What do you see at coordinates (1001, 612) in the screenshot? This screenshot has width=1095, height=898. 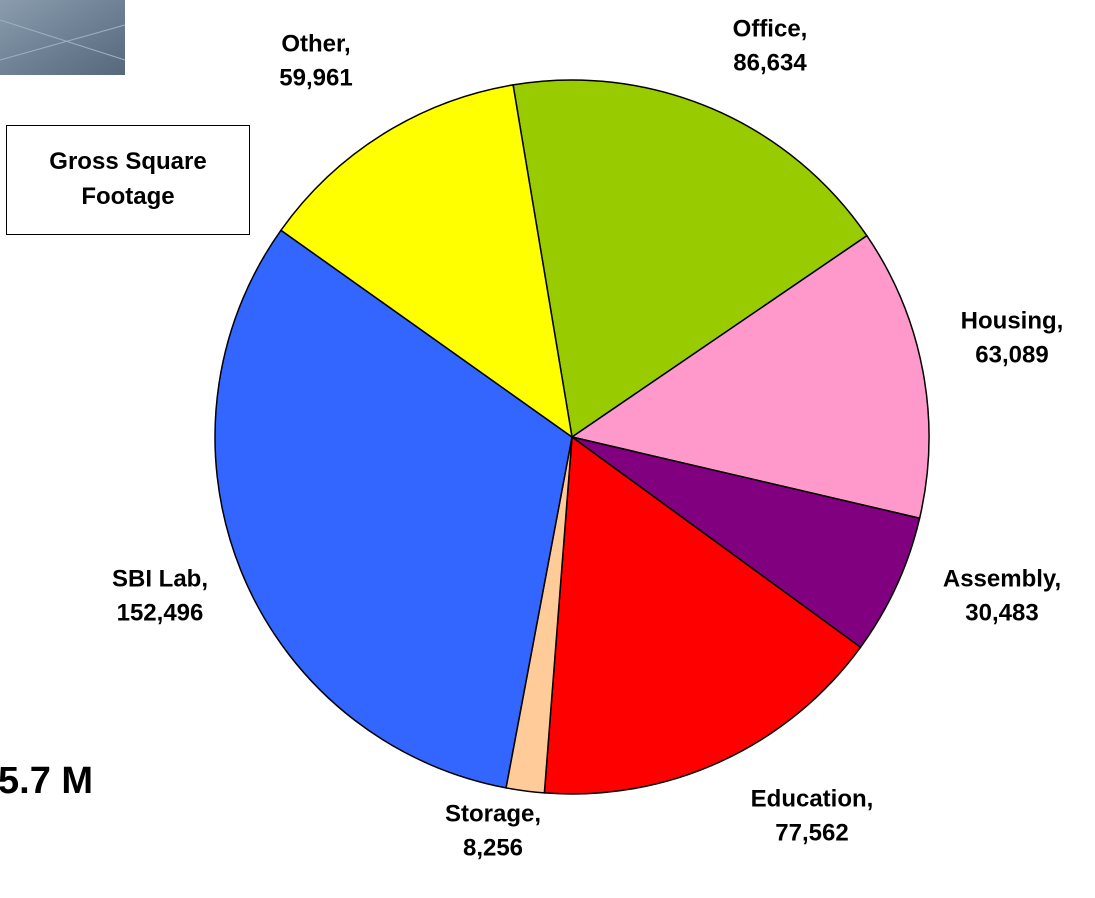 I see `slice-value-label: 30,483` at bounding box center [1001, 612].